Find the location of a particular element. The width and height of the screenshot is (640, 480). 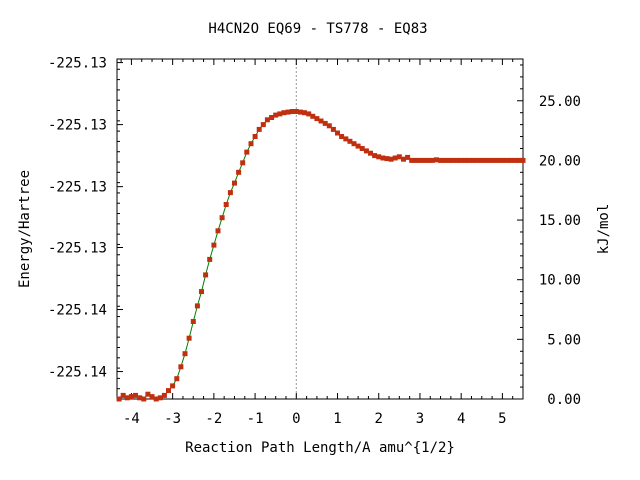

x-tick-label: 5 is located at coordinates (502, 419).